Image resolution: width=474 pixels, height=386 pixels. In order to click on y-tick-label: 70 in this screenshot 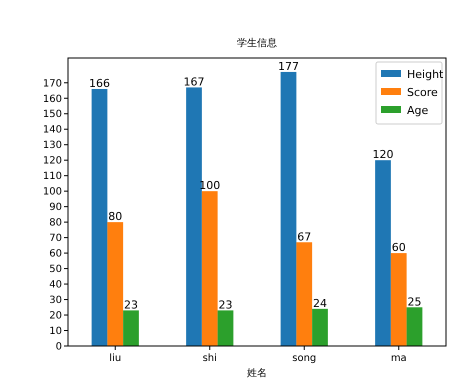, I will do `click(55, 238)`.